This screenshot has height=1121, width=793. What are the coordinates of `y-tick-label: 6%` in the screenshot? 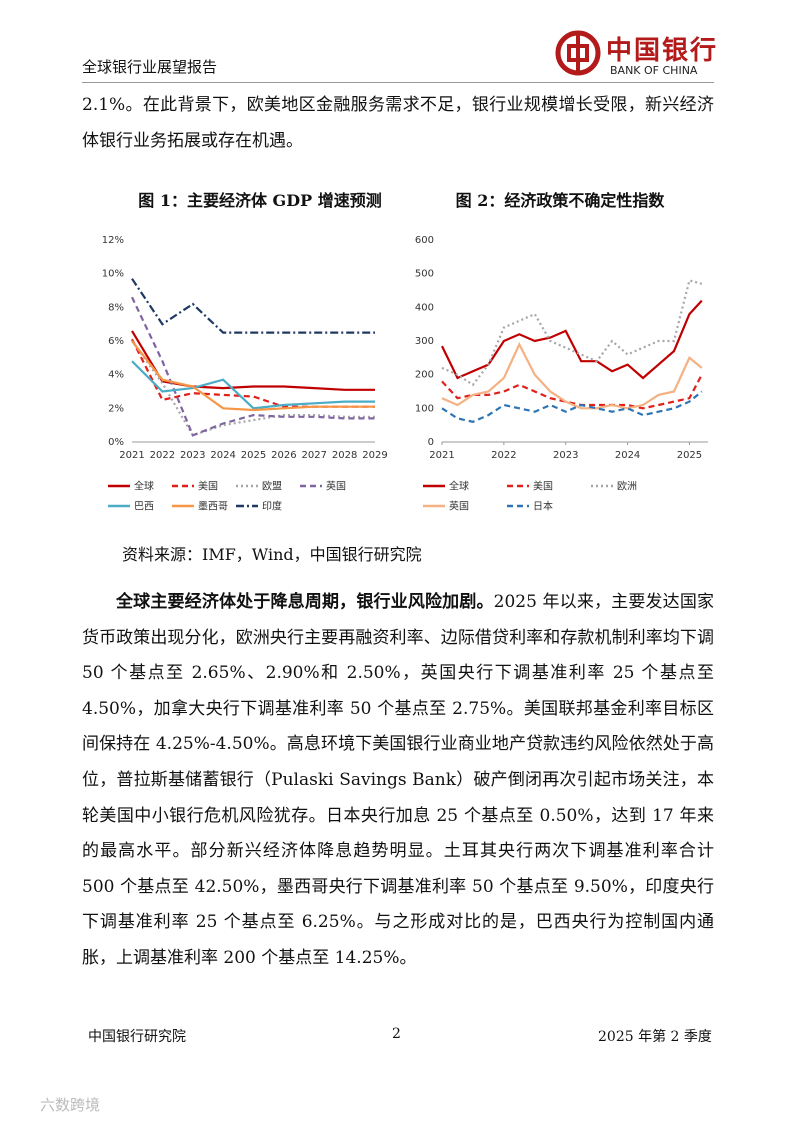 It's located at (116, 341).